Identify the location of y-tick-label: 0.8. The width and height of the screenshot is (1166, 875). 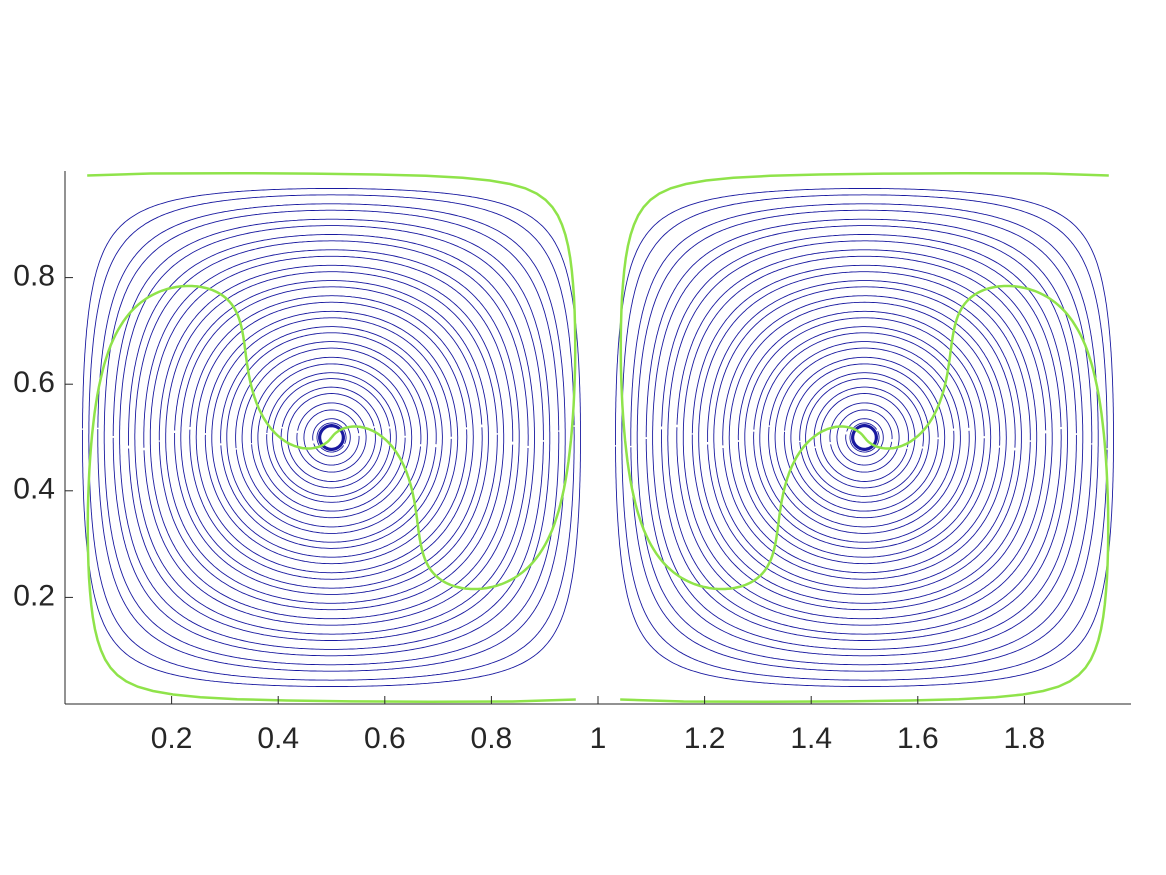
(34, 276).